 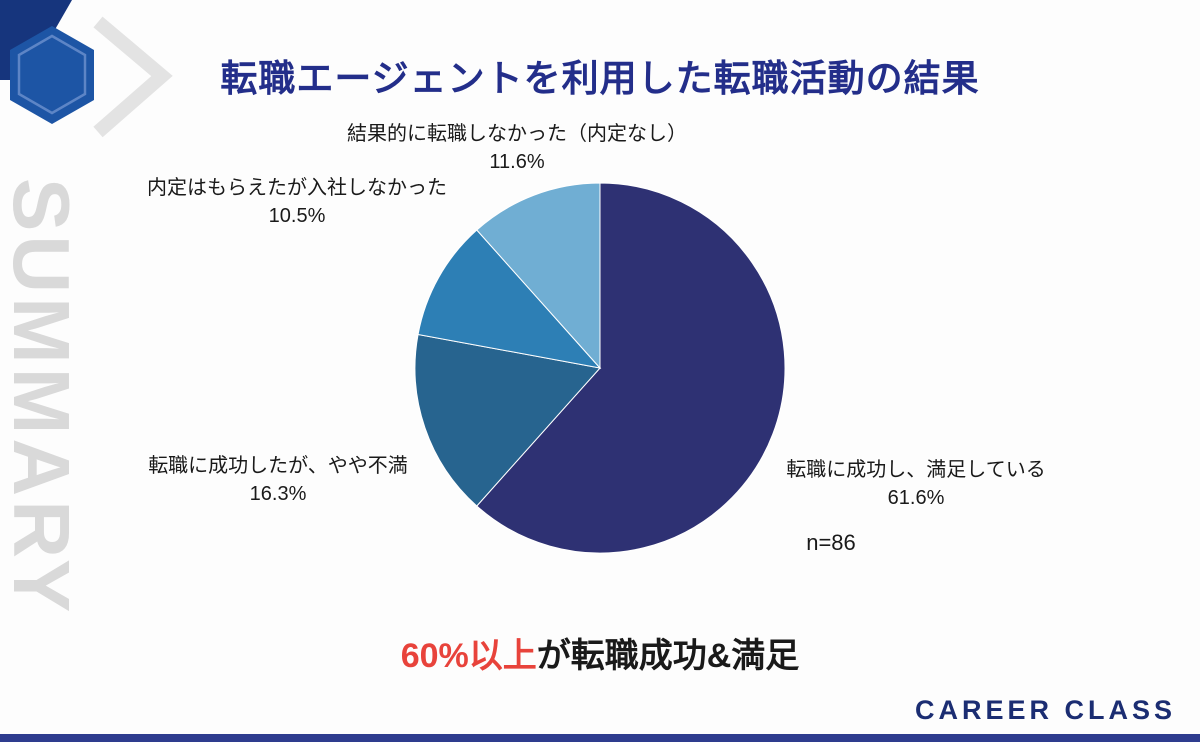 I want to click on sample-size: n=86, so click(x=831, y=542).